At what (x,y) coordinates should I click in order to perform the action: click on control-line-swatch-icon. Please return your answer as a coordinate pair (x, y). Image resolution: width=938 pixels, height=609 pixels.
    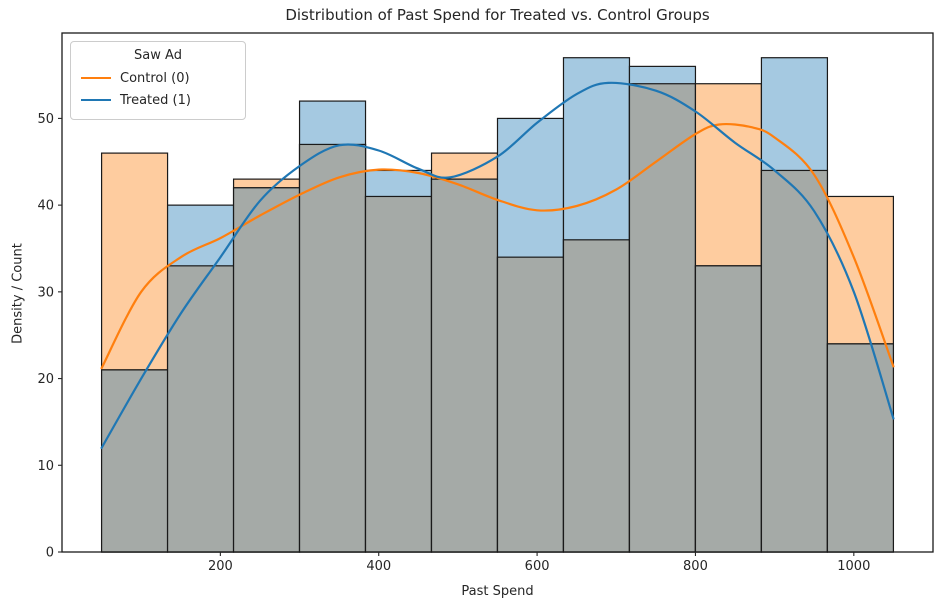
    Looking at the image, I should click on (96, 78).